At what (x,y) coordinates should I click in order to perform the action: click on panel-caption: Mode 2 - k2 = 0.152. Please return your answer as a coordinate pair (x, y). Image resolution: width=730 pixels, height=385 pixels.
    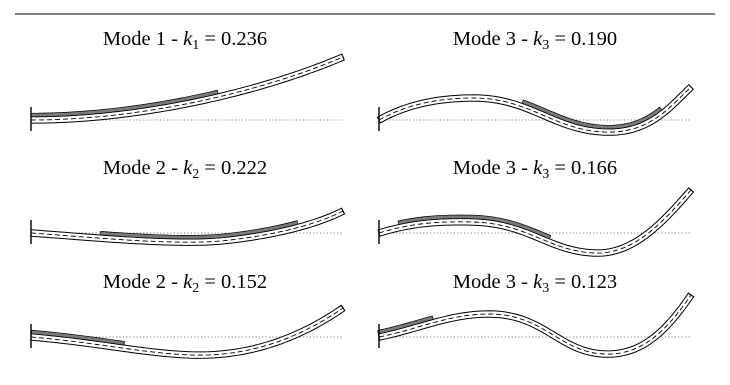
    Looking at the image, I should click on (185, 283).